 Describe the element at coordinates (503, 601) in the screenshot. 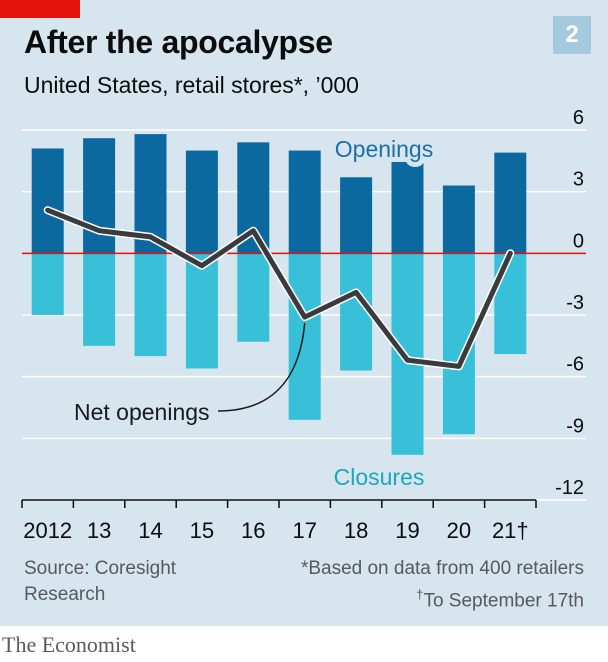

I see `footnote-date-text: To September 17th` at that location.